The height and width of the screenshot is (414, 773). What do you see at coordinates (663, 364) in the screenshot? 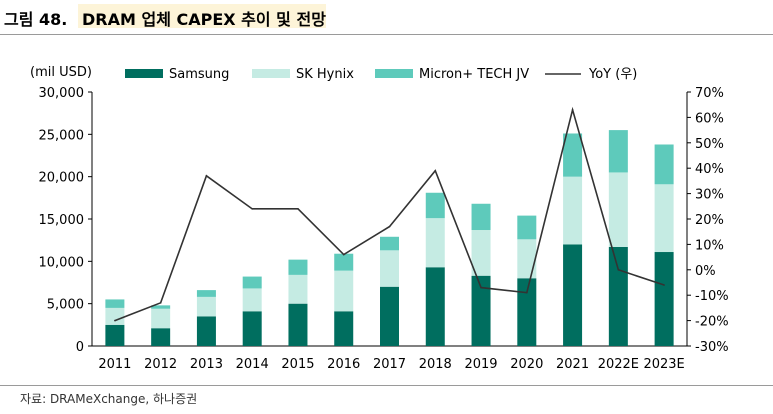
I see `x-tick-label: 2023E` at bounding box center [663, 364].